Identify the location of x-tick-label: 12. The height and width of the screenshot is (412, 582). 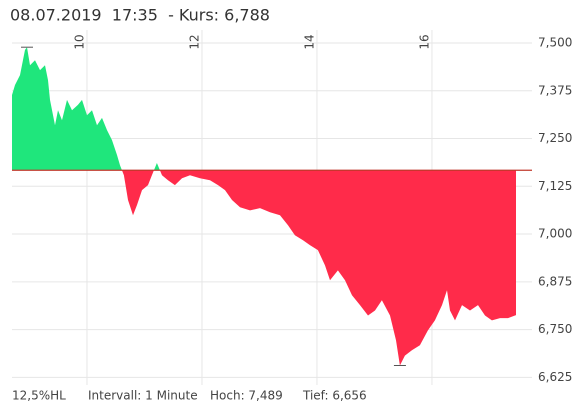
(194, 41).